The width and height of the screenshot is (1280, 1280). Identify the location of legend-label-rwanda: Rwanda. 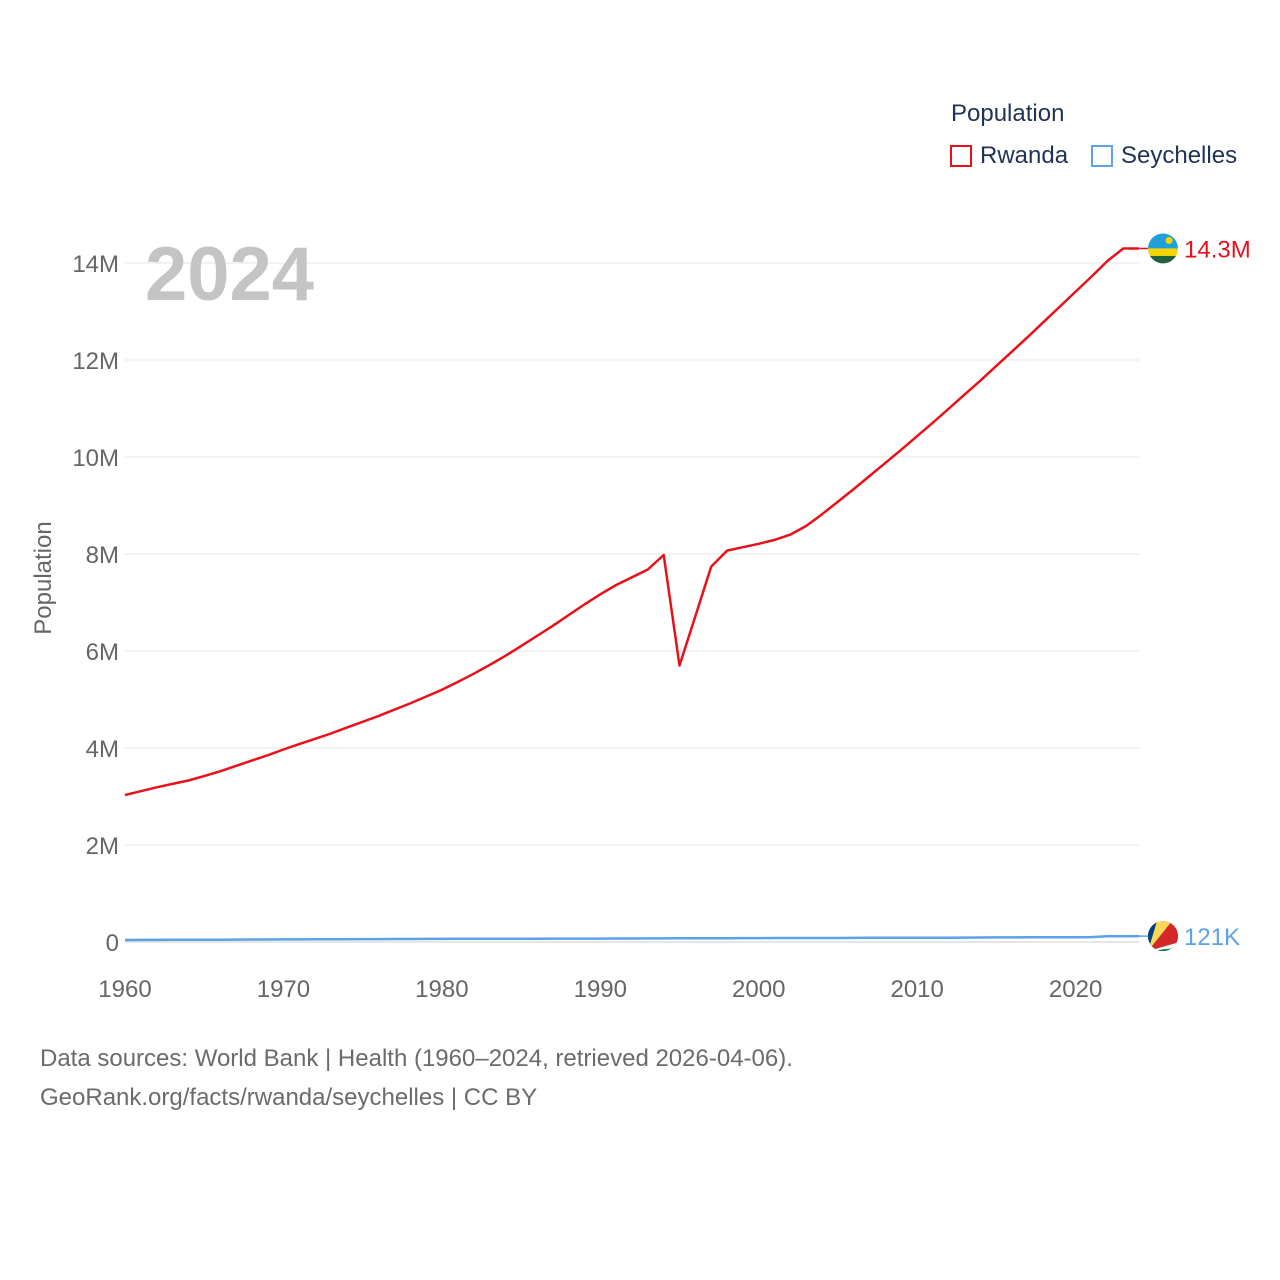
(1024, 155).